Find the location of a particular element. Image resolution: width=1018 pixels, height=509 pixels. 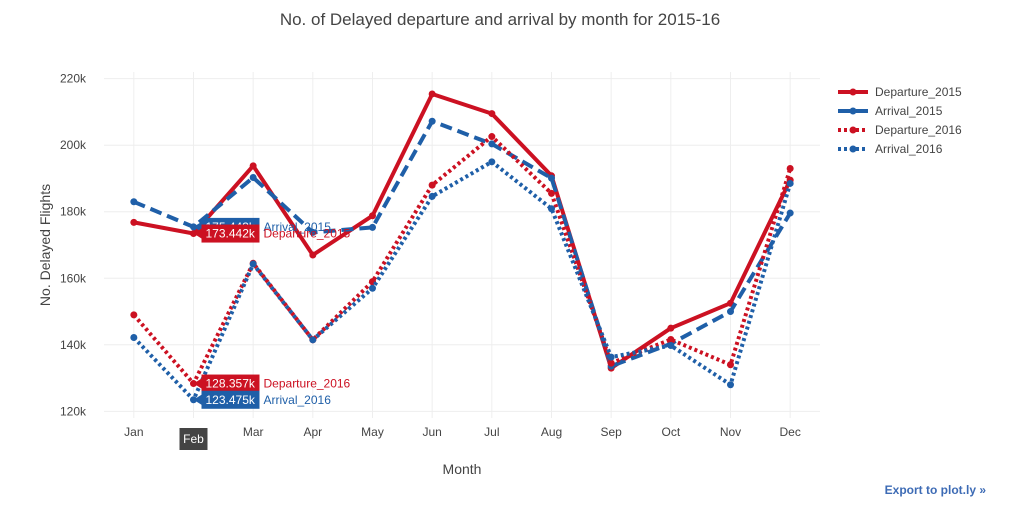

y-tick-label: 180k is located at coordinates (73, 212).